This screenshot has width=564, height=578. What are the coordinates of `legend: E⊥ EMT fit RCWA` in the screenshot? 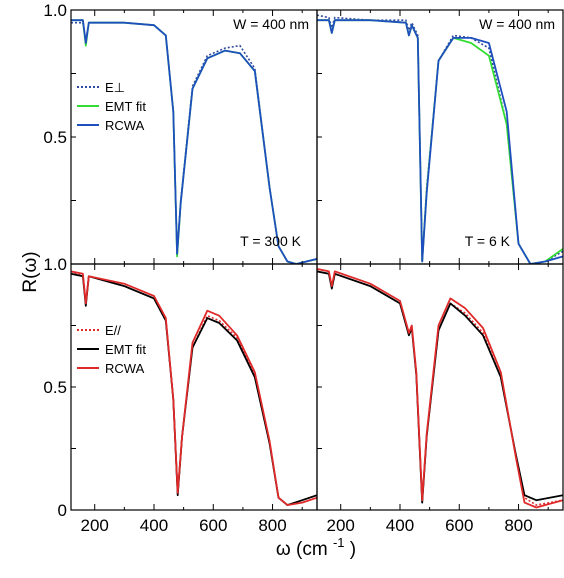 It's located at (111, 106).